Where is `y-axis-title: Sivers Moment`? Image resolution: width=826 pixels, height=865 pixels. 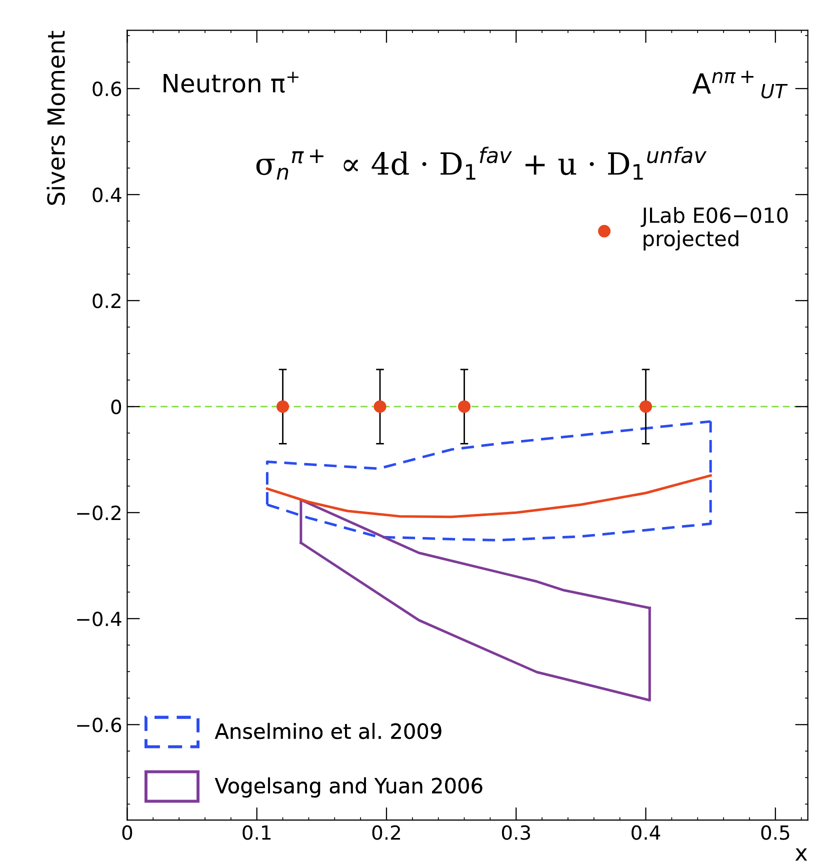 y-axis-title: Sivers Moment is located at coordinates (55, 117).